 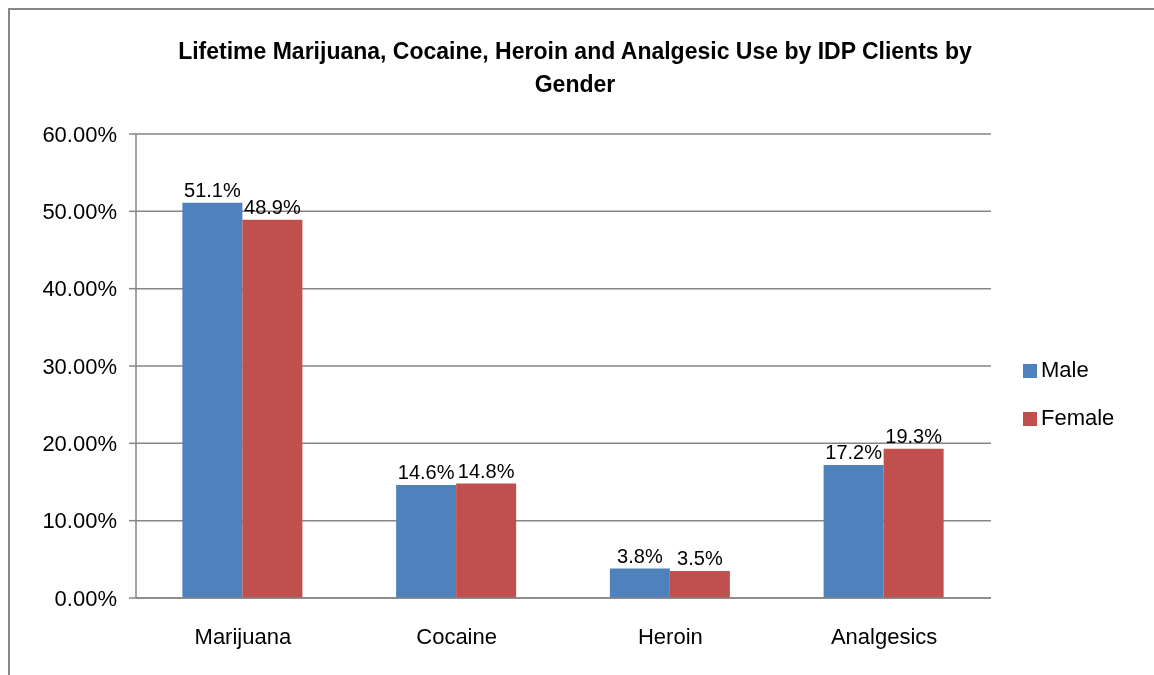 What do you see at coordinates (486, 470) in the screenshot?
I see `data-label: 14.8%` at bounding box center [486, 470].